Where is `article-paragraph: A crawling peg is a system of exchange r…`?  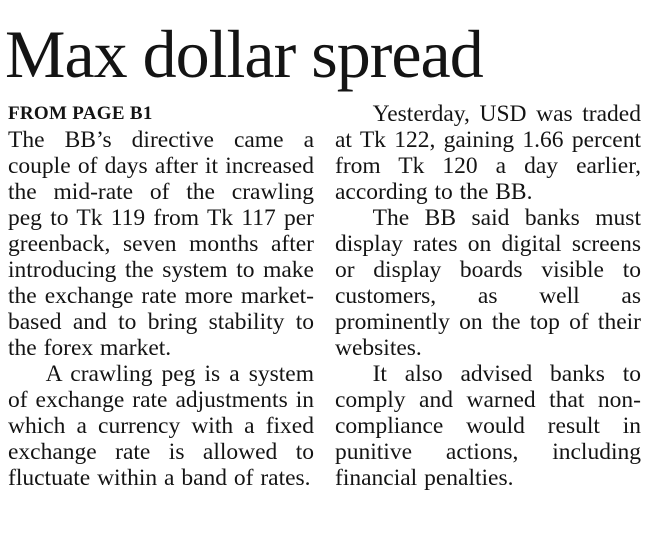
article-paragraph: A crawling peg is a system of exchange r… is located at coordinates (161, 426).